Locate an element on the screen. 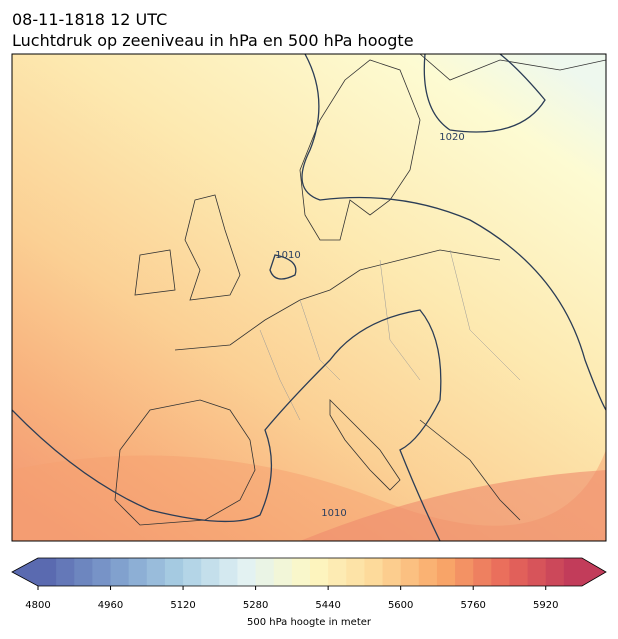 Image resolution: width=618 pixels, height=639 pixels. colorbar-tick-label: 5760 is located at coordinates (472, 605).